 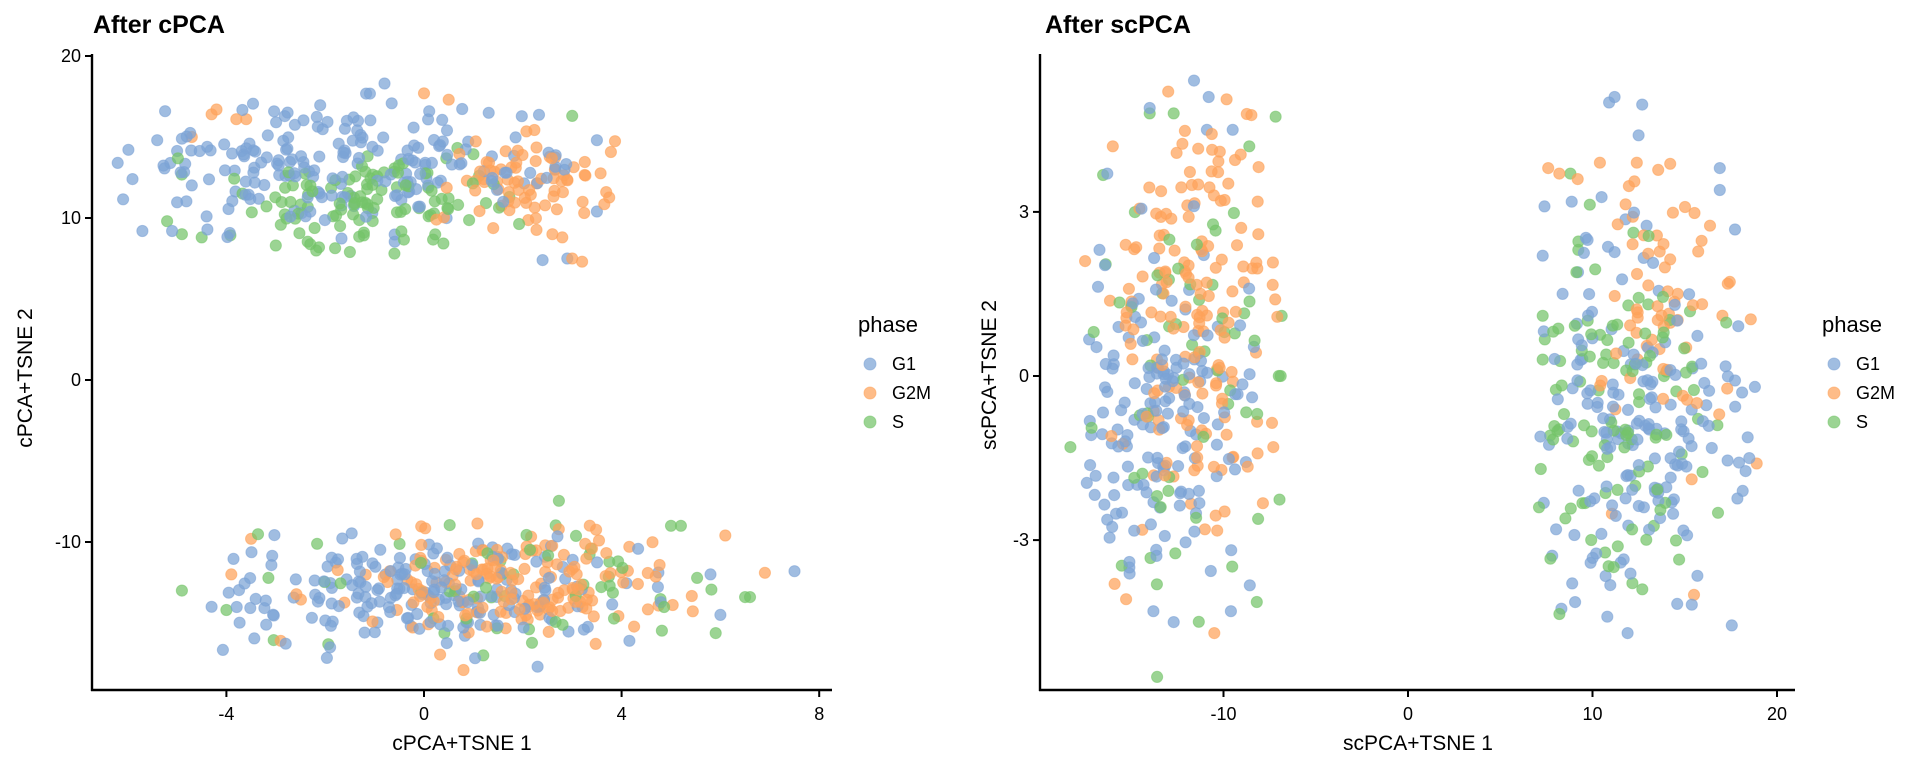 What do you see at coordinates (73, 299) in the screenshot?
I see `y-ticks: -10 0 10 20` at bounding box center [73, 299].